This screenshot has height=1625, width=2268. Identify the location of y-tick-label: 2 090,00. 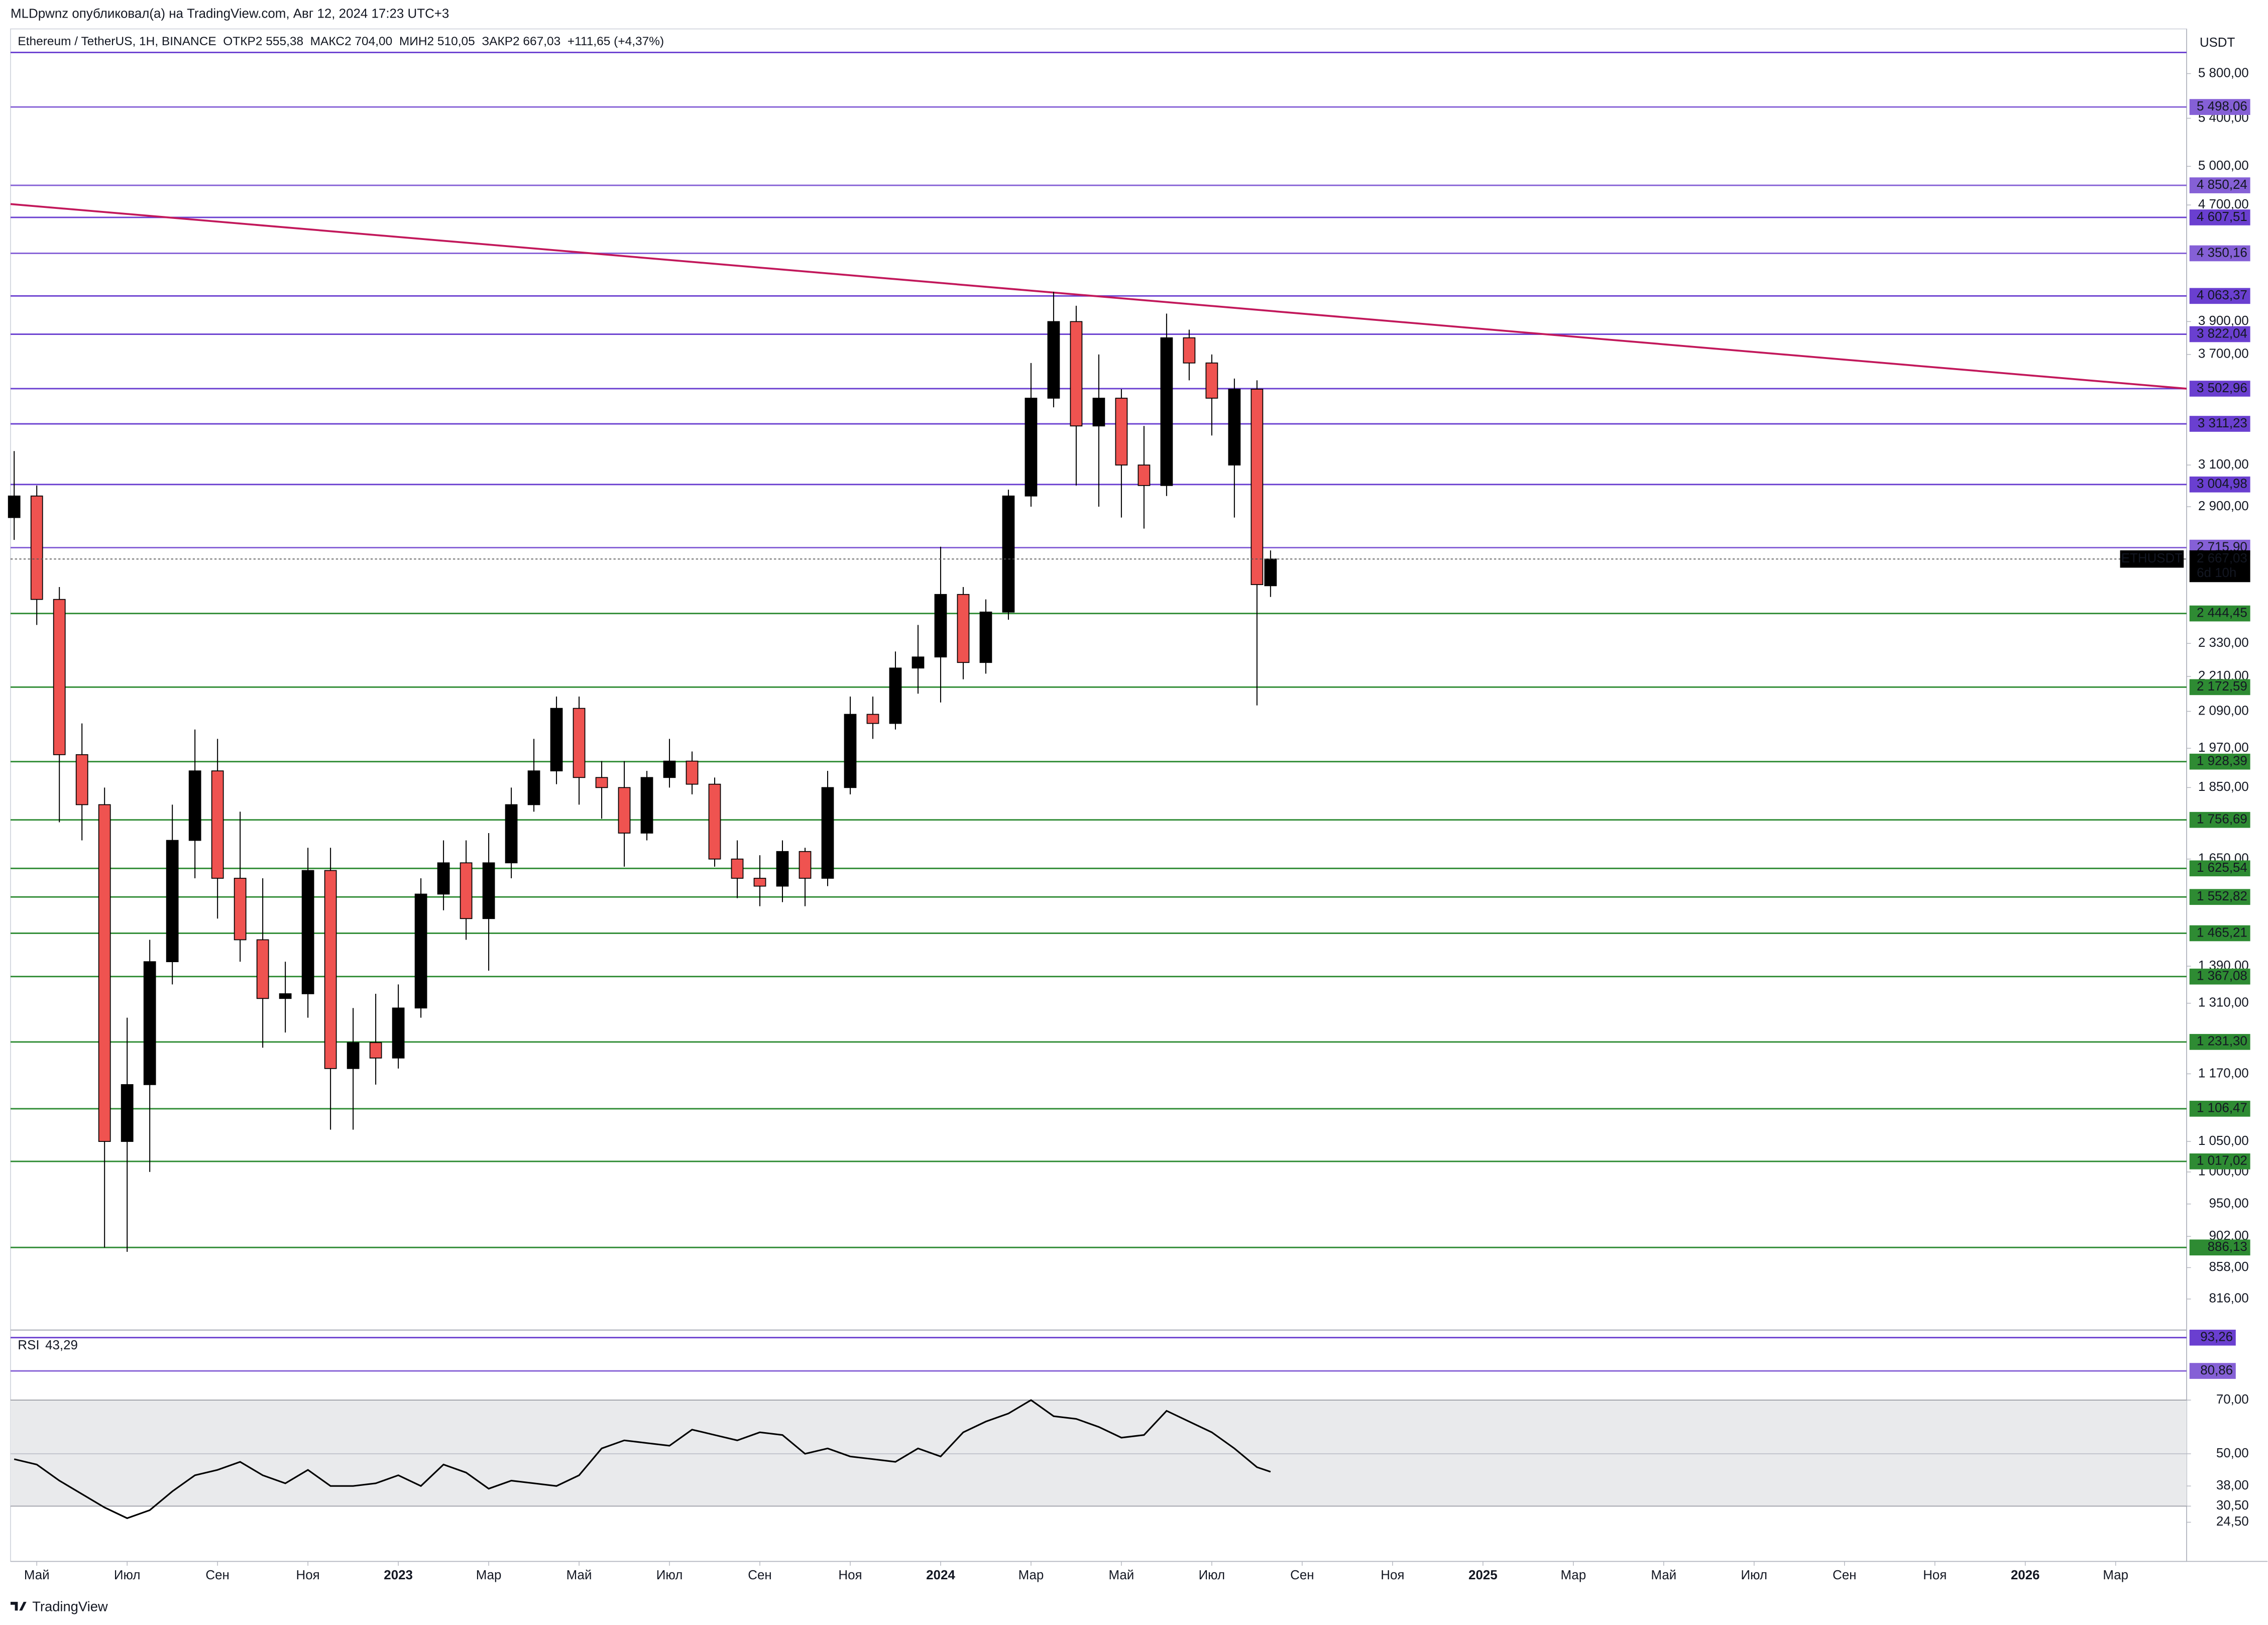
(2224, 711).